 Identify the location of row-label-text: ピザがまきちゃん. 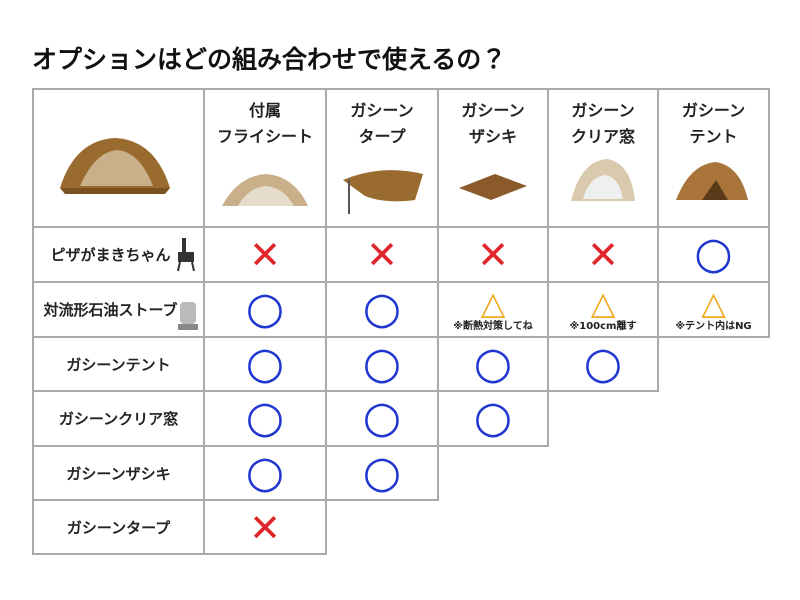
(110, 255).